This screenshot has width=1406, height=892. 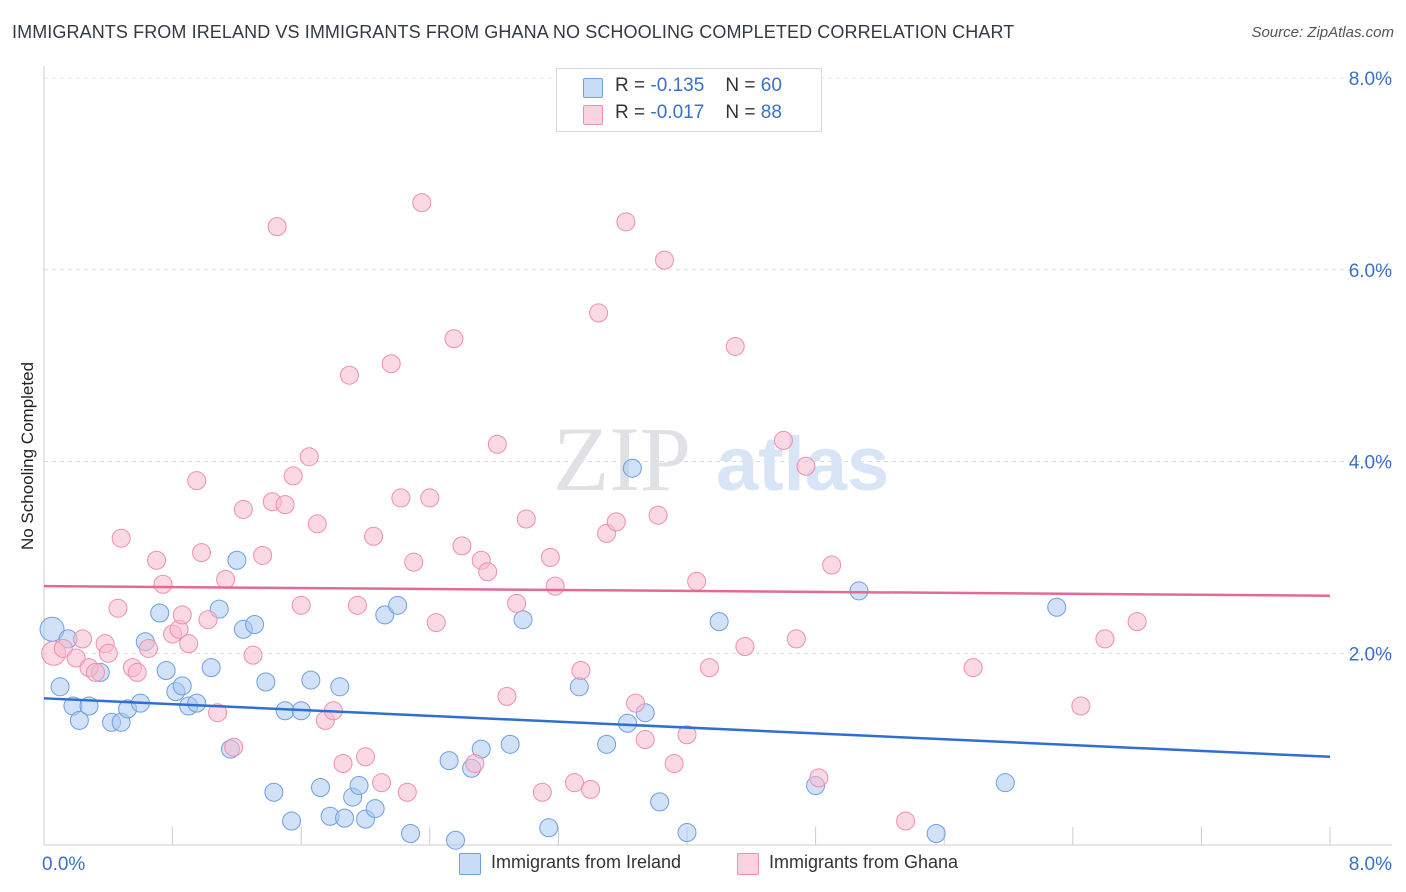 I want to click on y-axis-label: No Schooling Completed, so click(x=27, y=456).